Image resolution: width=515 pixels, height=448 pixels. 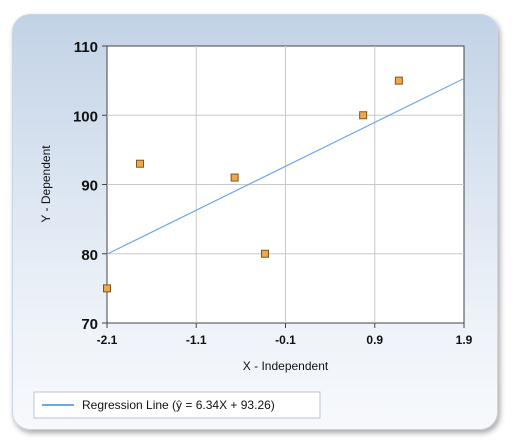 What do you see at coordinates (86, 47) in the screenshot?
I see `y-tick-label: 110` at bounding box center [86, 47].